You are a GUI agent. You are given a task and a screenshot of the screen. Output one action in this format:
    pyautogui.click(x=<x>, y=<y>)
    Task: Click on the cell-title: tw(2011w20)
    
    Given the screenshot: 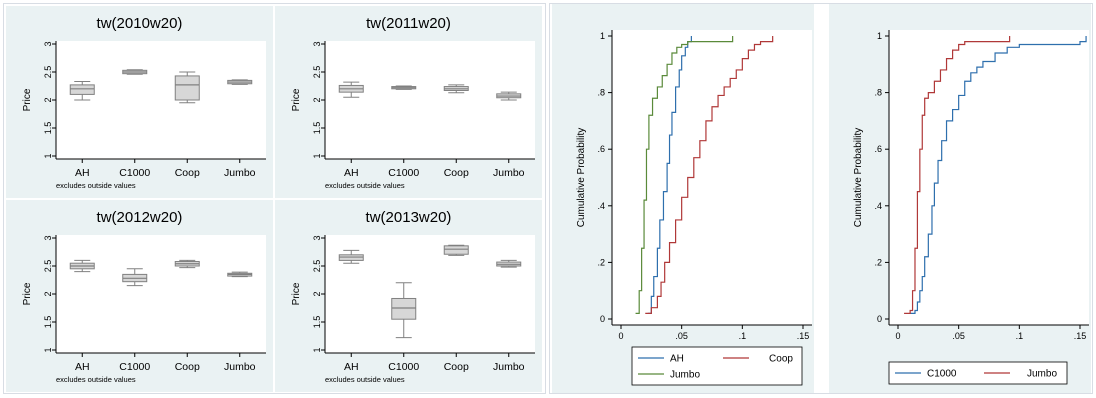 What is the action you would take?
    pyautogui.click(x=408, y=23)
    